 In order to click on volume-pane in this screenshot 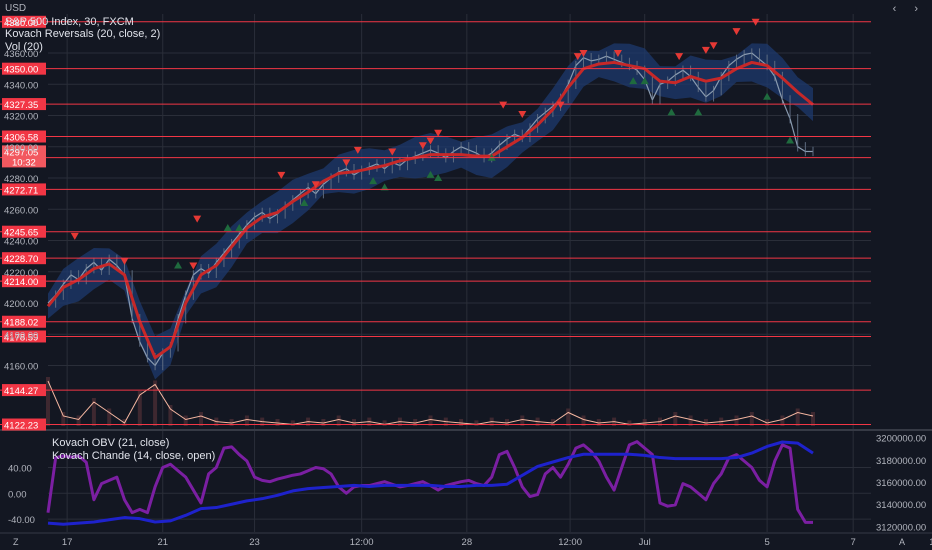, I will do `click(430, 401)`.